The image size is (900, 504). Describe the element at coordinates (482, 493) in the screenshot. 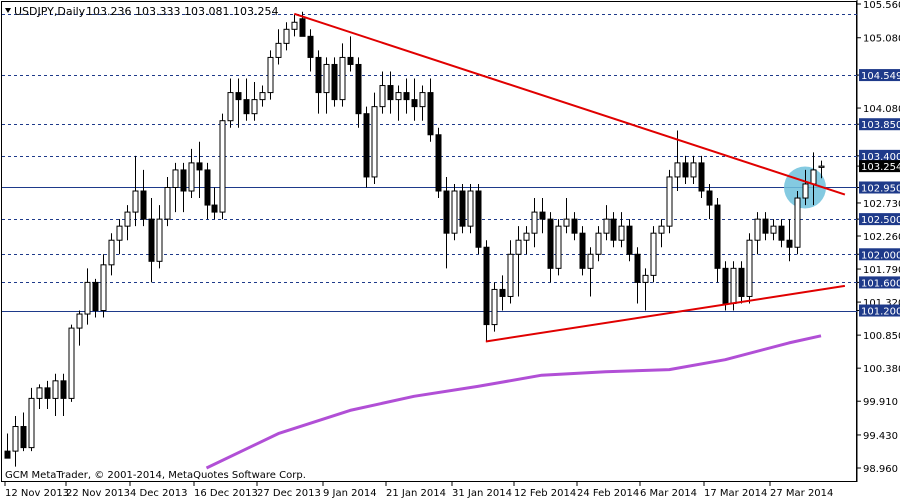

I see `time-tick-label: 31 Jan 2014` at that location.